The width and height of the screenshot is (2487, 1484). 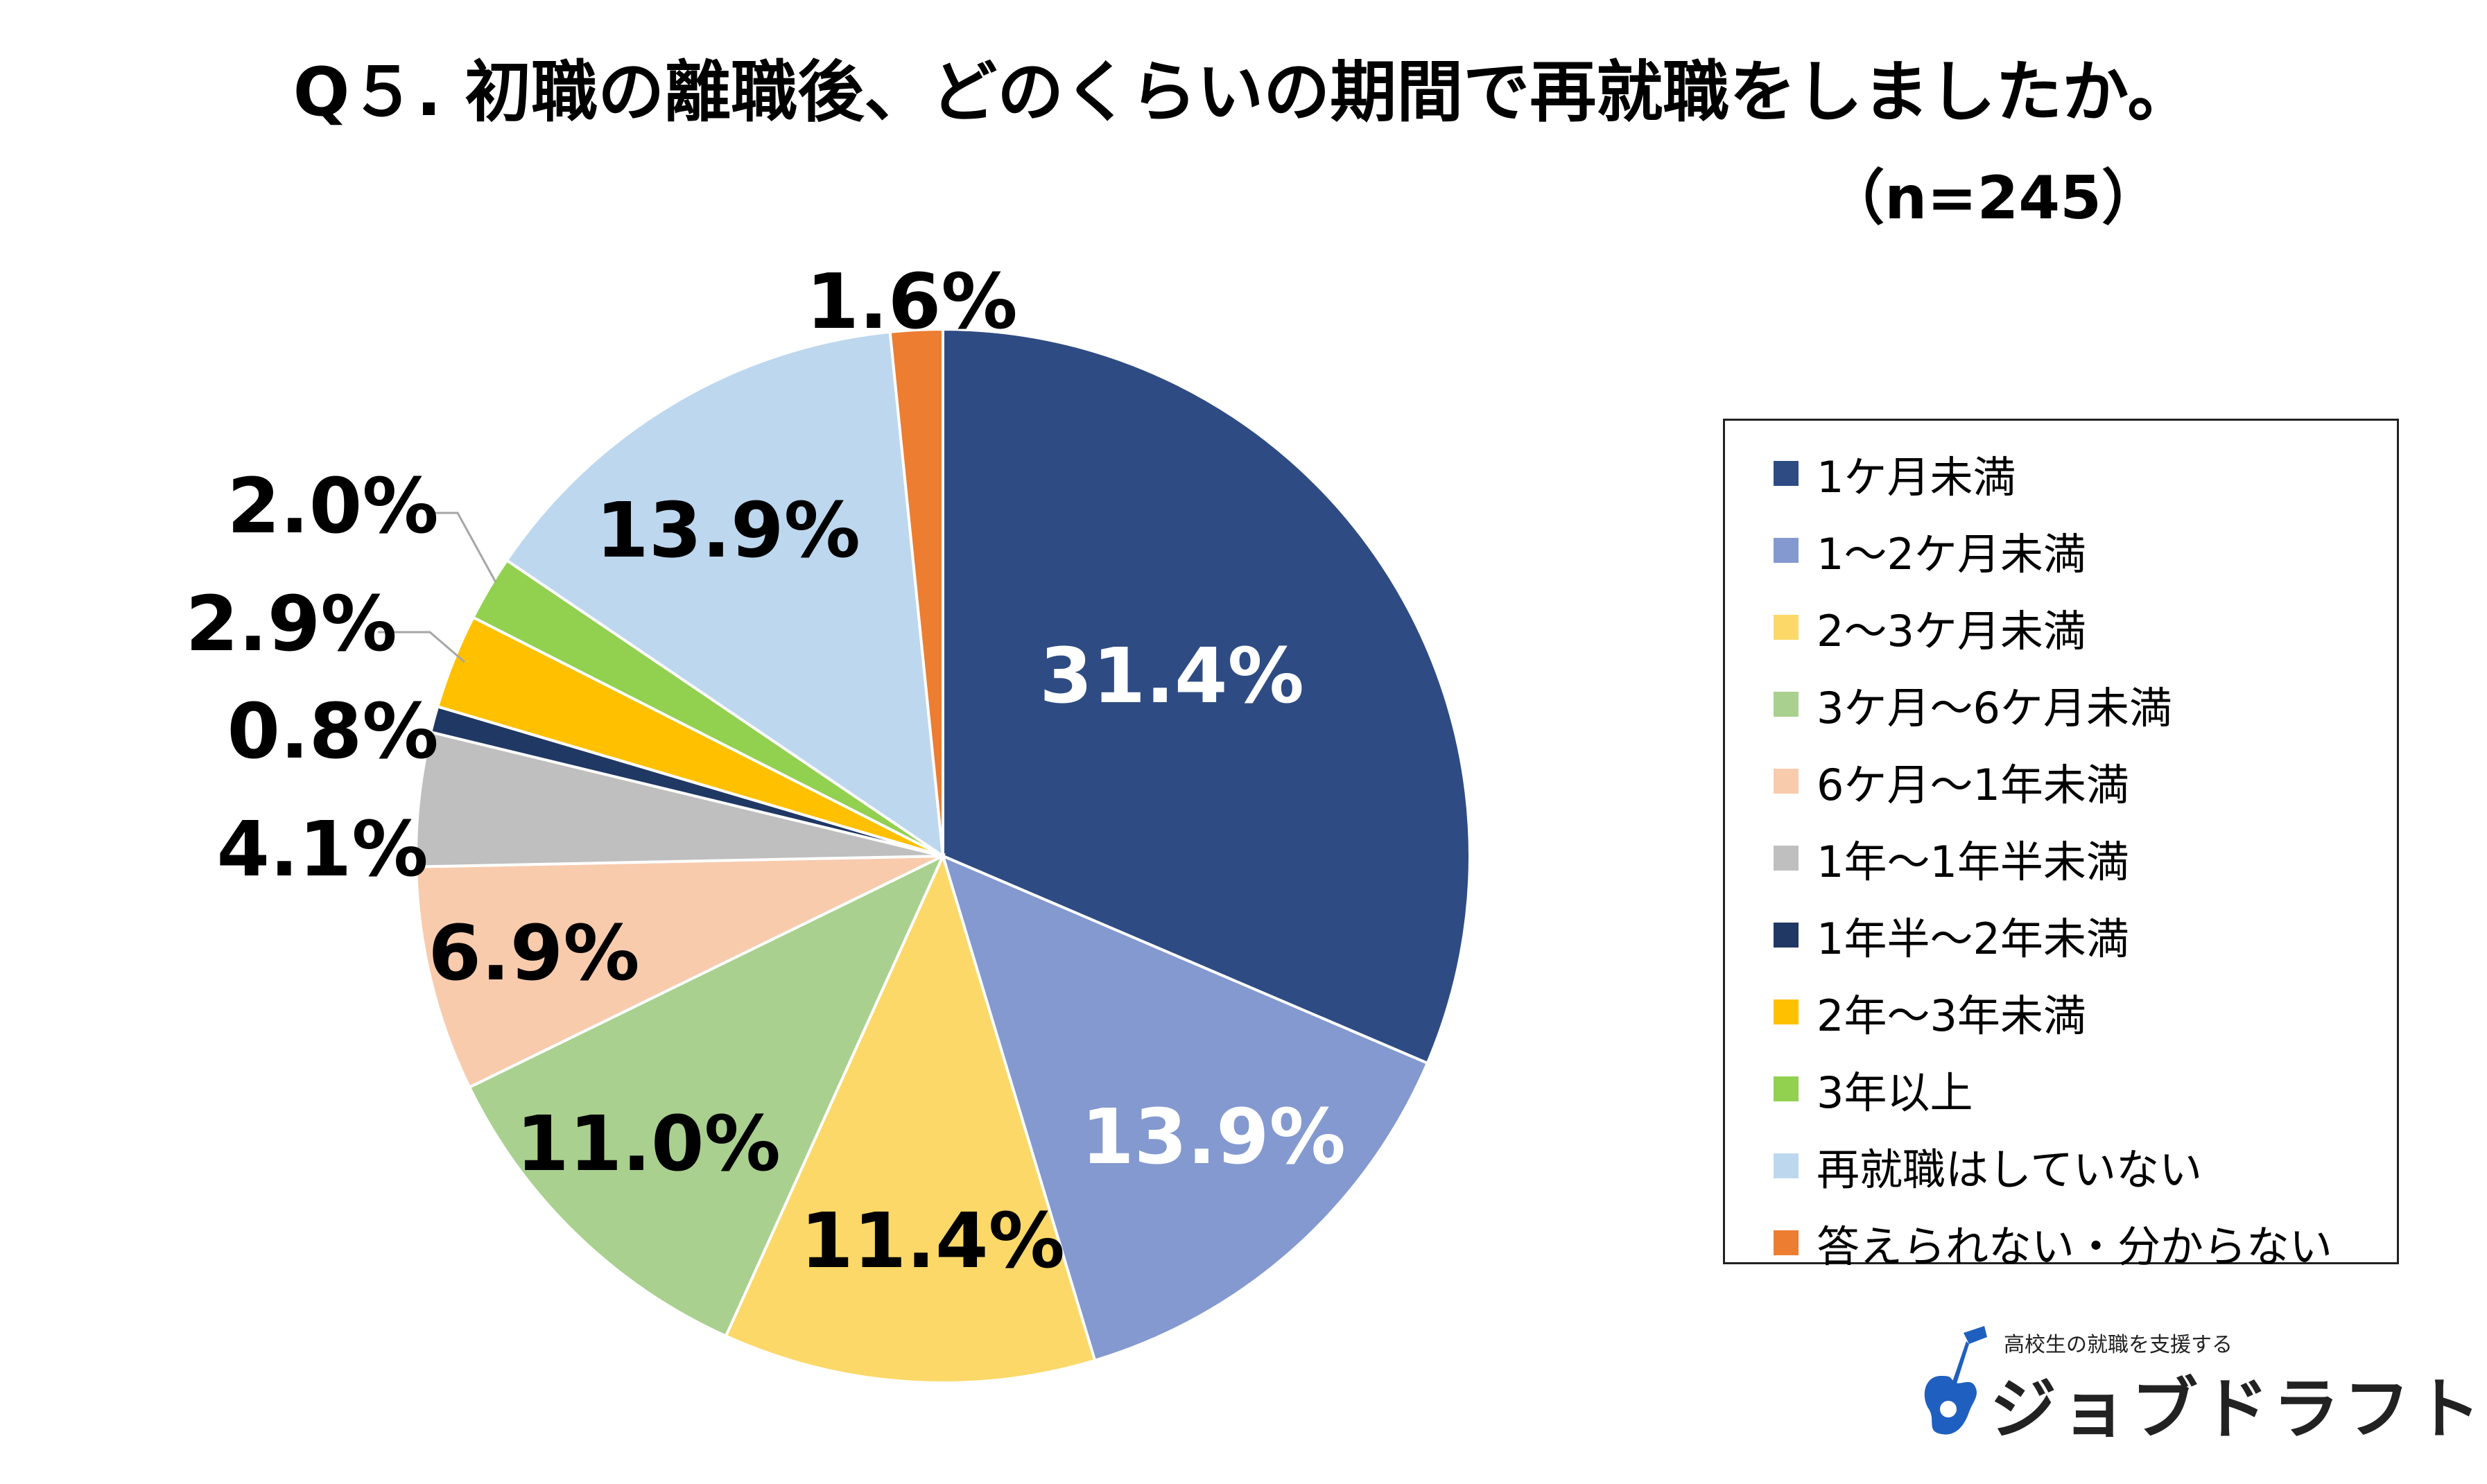 I want to click on legend-label: 2年～3年未満, so click(x=1951, y=1015).